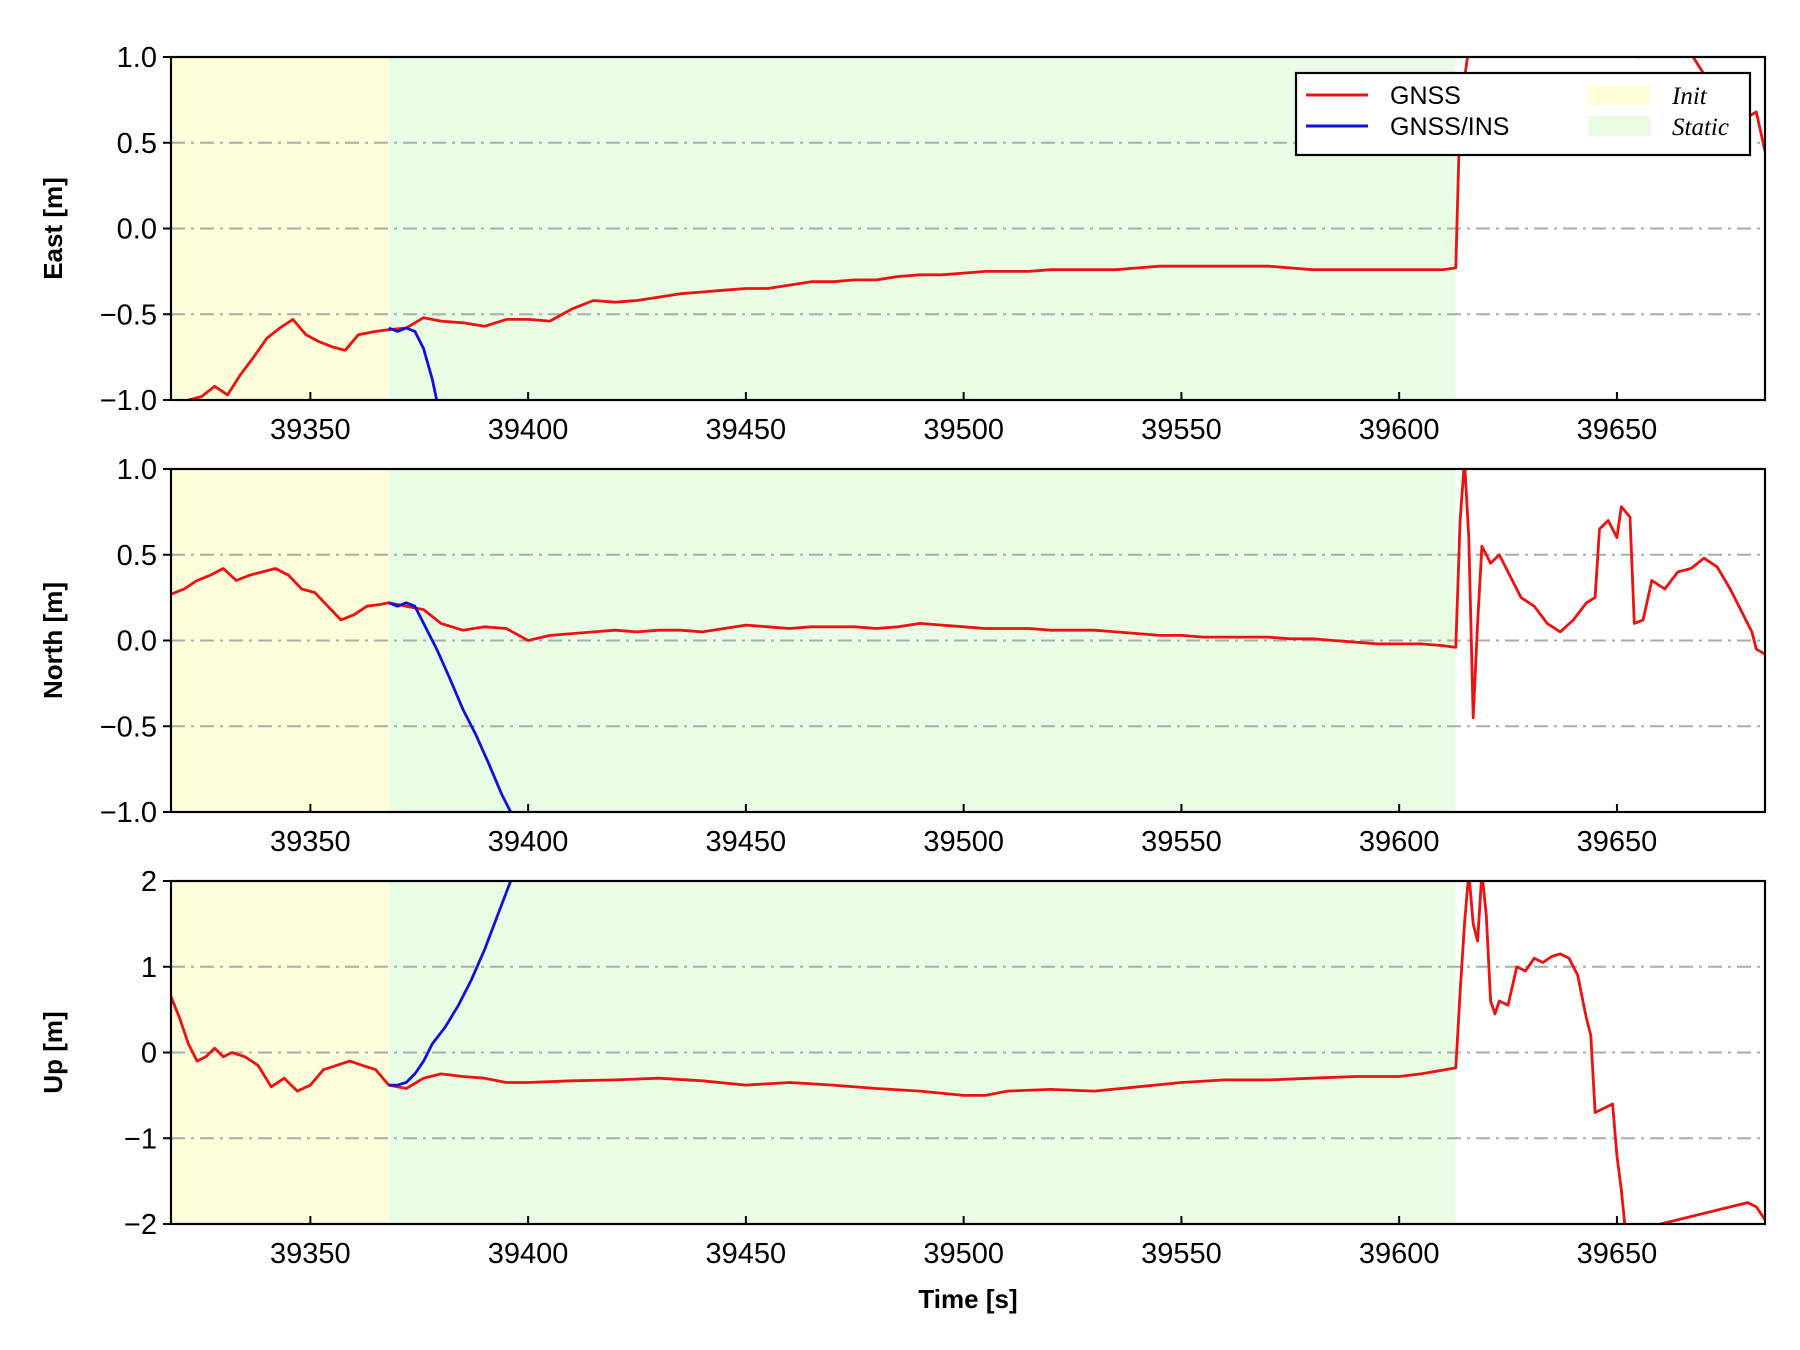  I want to click on legend-label-gnss-ins: GNSS/INS, so click(1449, 127).